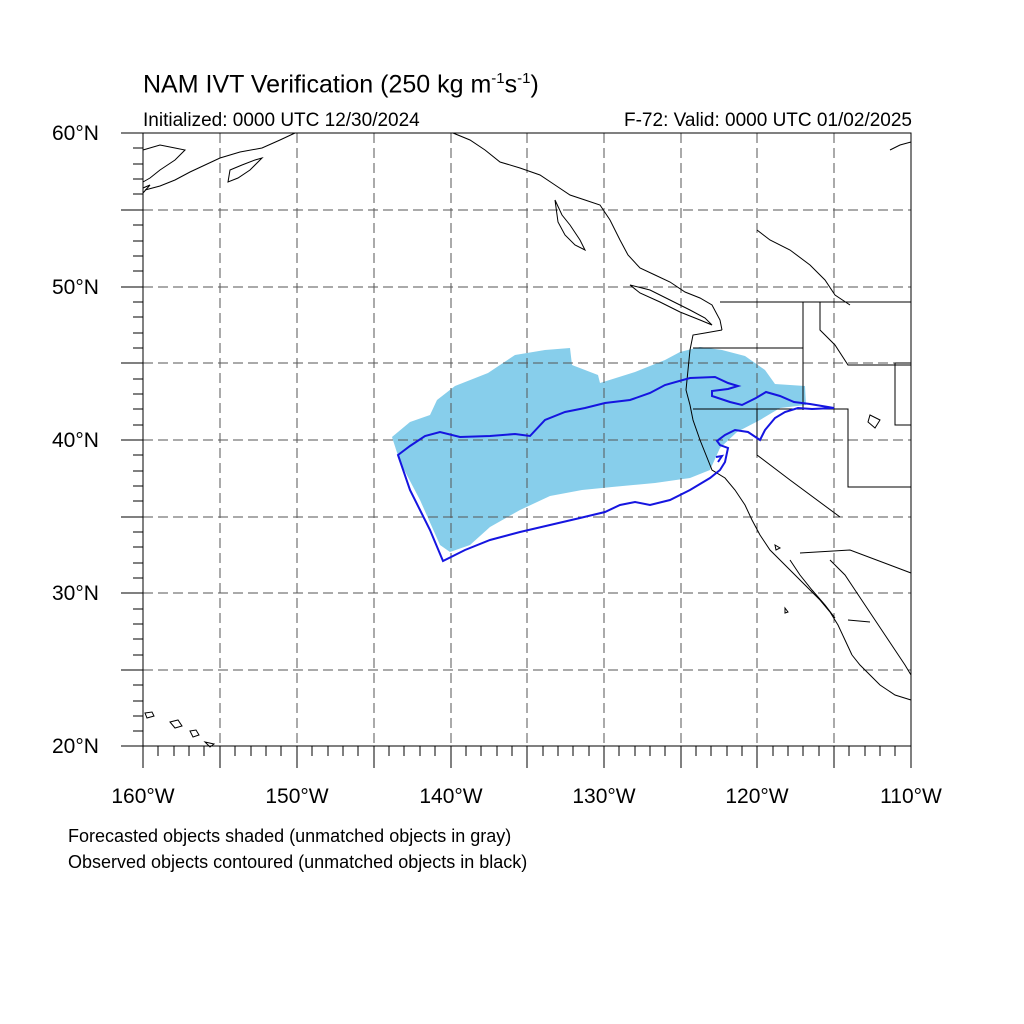 The width and height of the screenshot is (1024, 1024). I want to click on lat-label-40n: 40°N, so click(75, 440).